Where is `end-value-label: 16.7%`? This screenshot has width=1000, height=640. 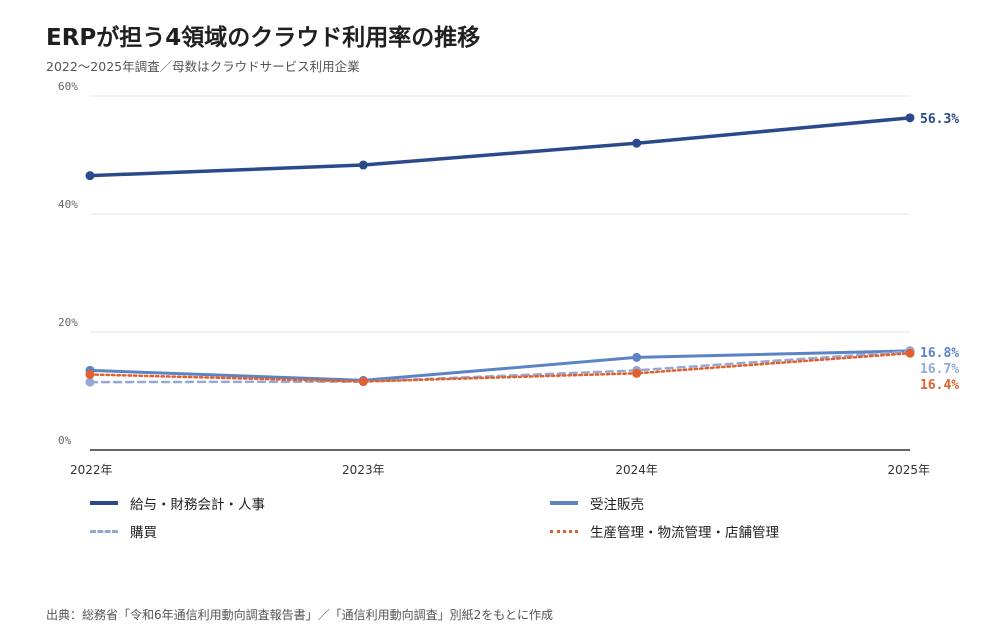
end-value-label: 16.7% is located at coordinates (939, 369).